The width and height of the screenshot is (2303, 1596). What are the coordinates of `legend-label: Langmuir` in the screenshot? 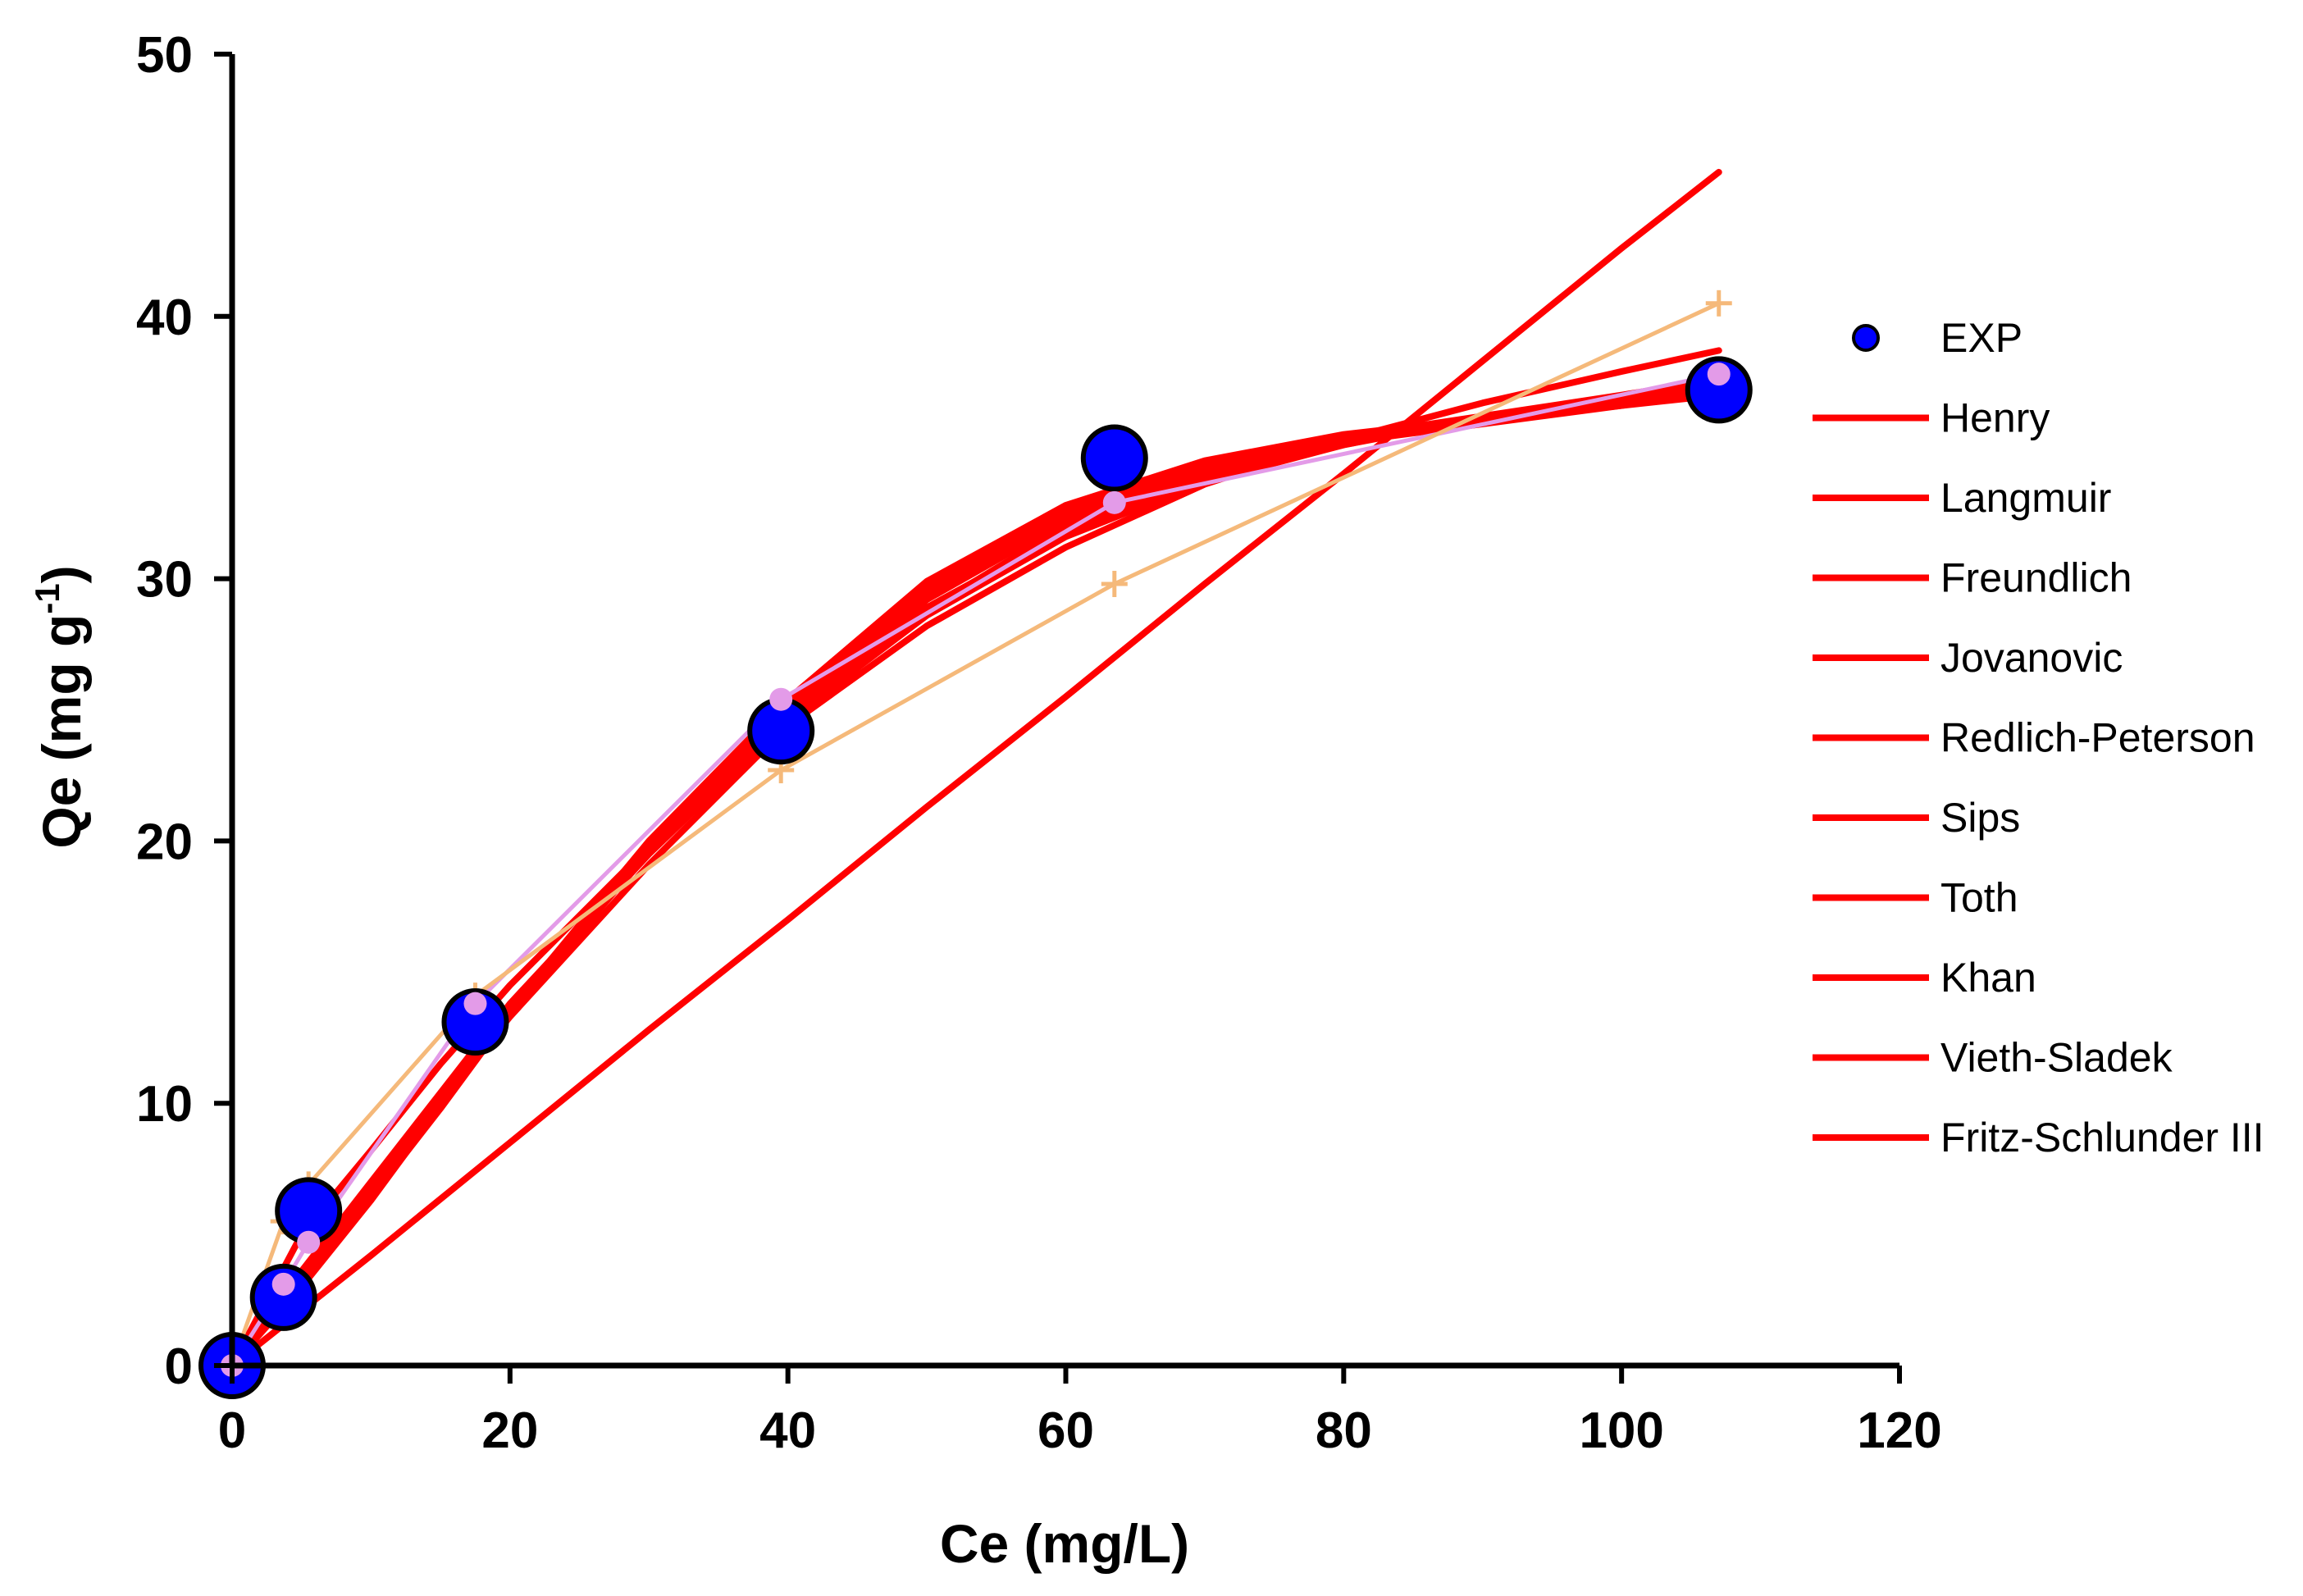 It's located at (2025, 498).